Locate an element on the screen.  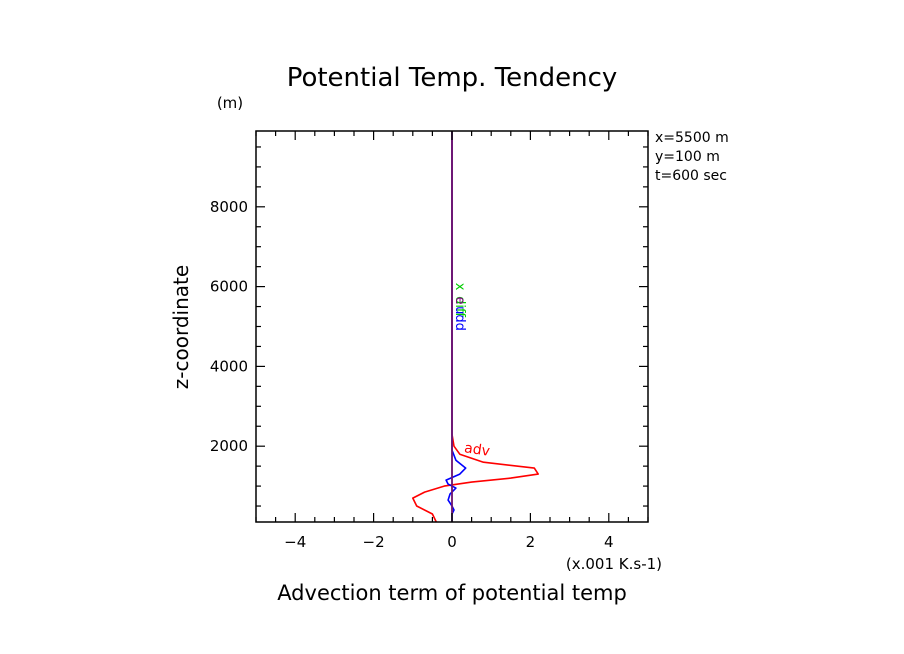
y-axis-label: z-coordinate is located at coordinates (181, 327).